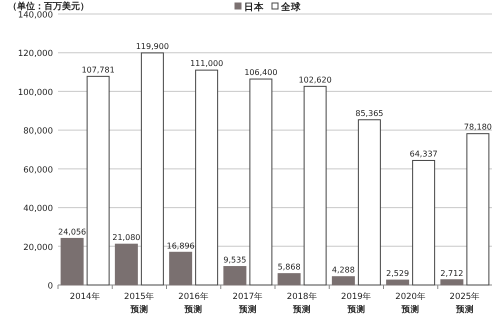 The height and width of the screenshot is (321, 501). What do you see at coordinates (234, 260) in the screenshot?
I see `data-label: 9,535` at bounding box center [234, 260].